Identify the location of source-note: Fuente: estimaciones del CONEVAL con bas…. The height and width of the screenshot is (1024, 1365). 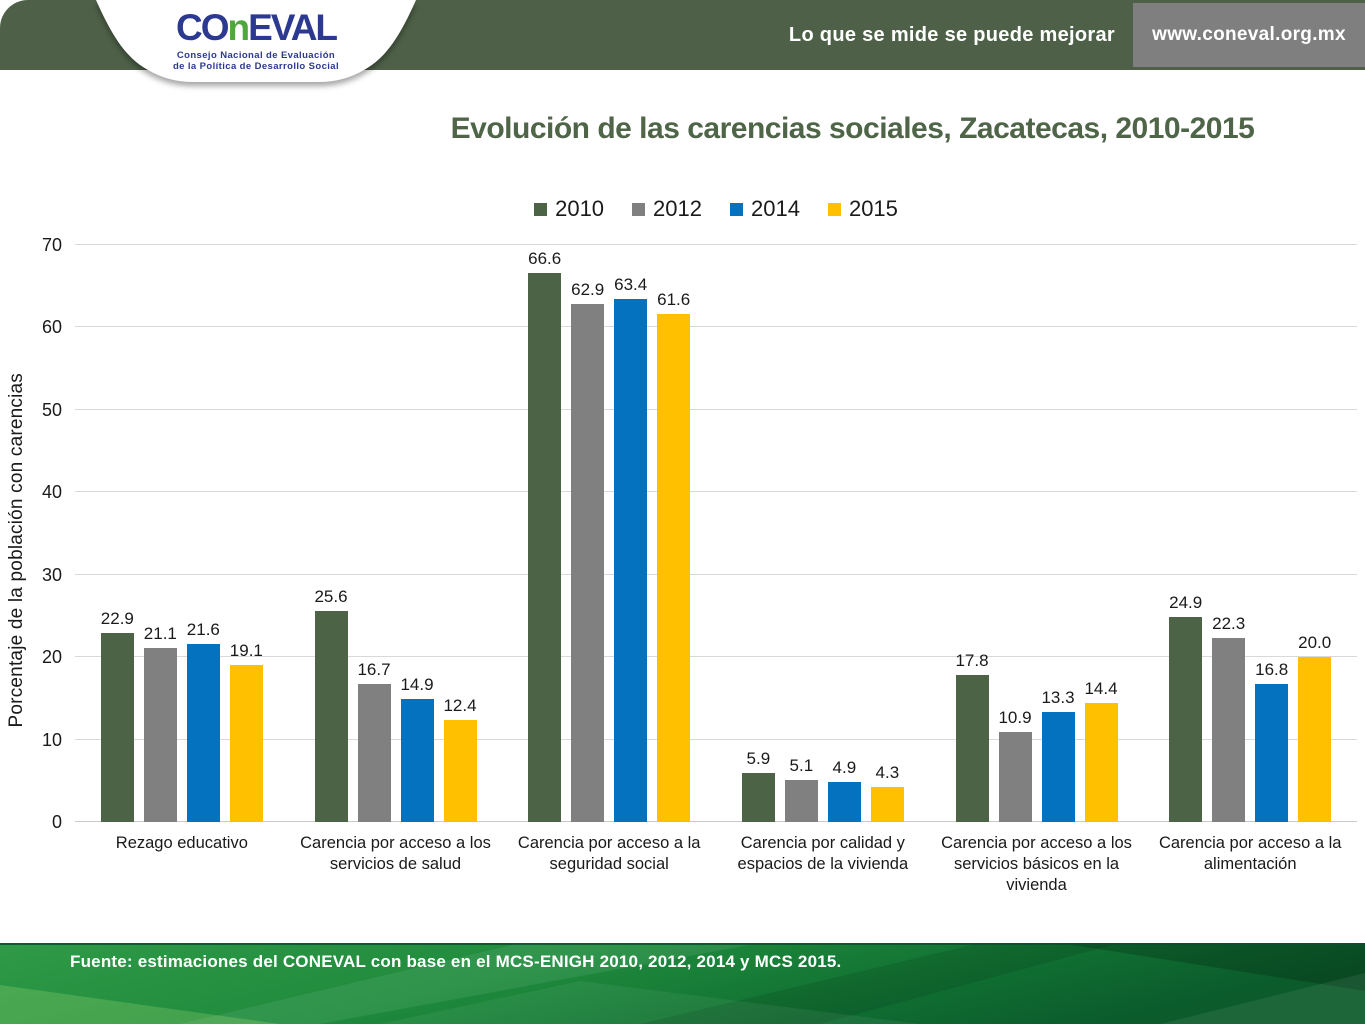
(456, 961).